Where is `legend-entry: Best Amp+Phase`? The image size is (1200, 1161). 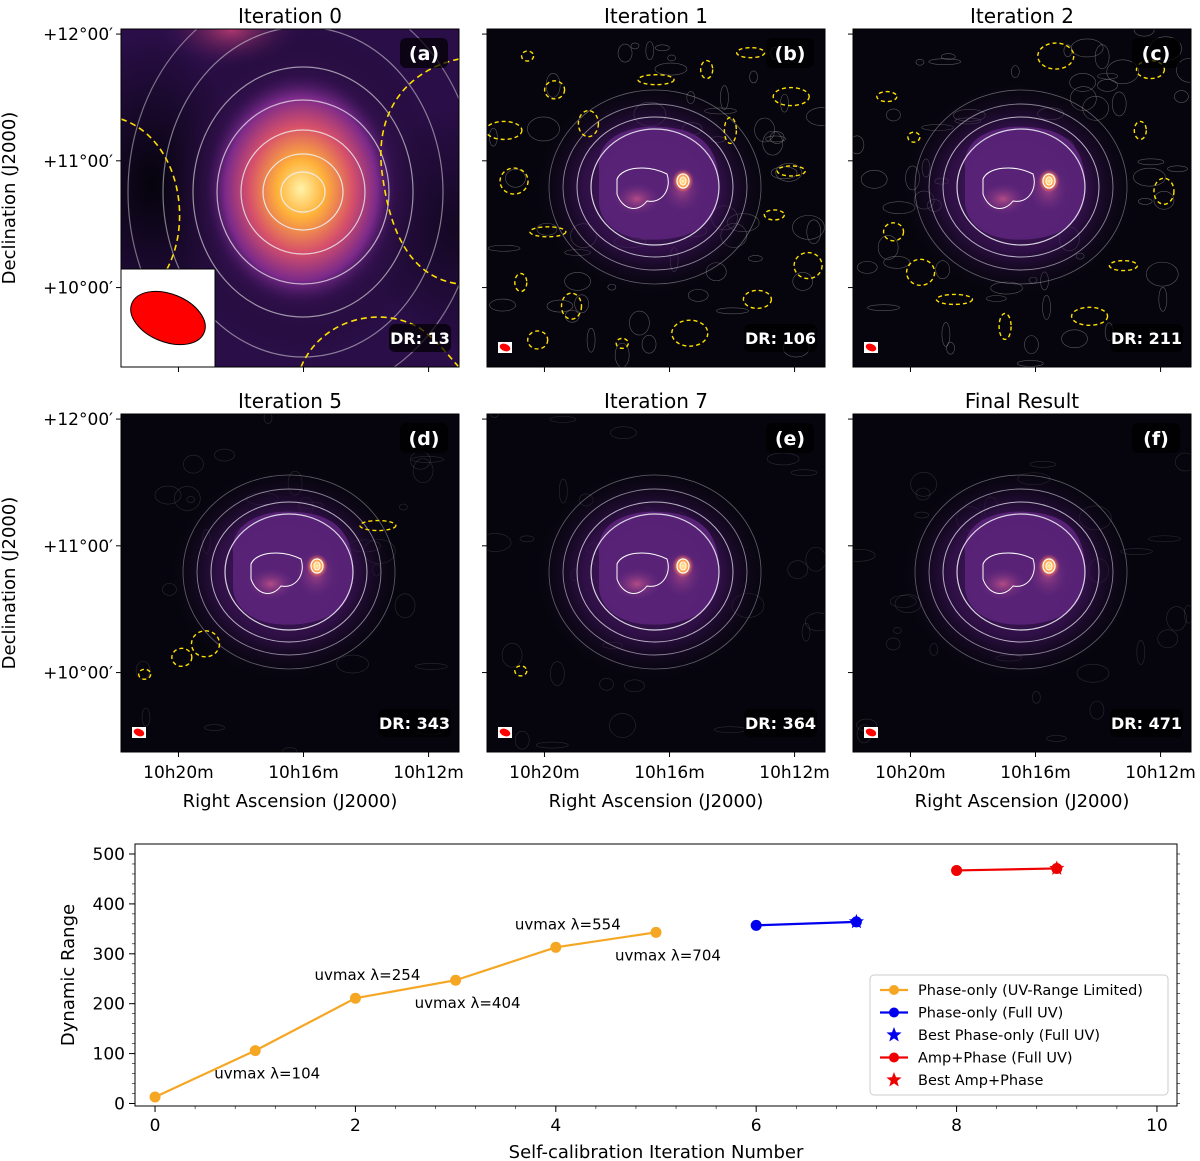 legend-entry: Best Amp+Phase is located at coordinates (964, 1080).